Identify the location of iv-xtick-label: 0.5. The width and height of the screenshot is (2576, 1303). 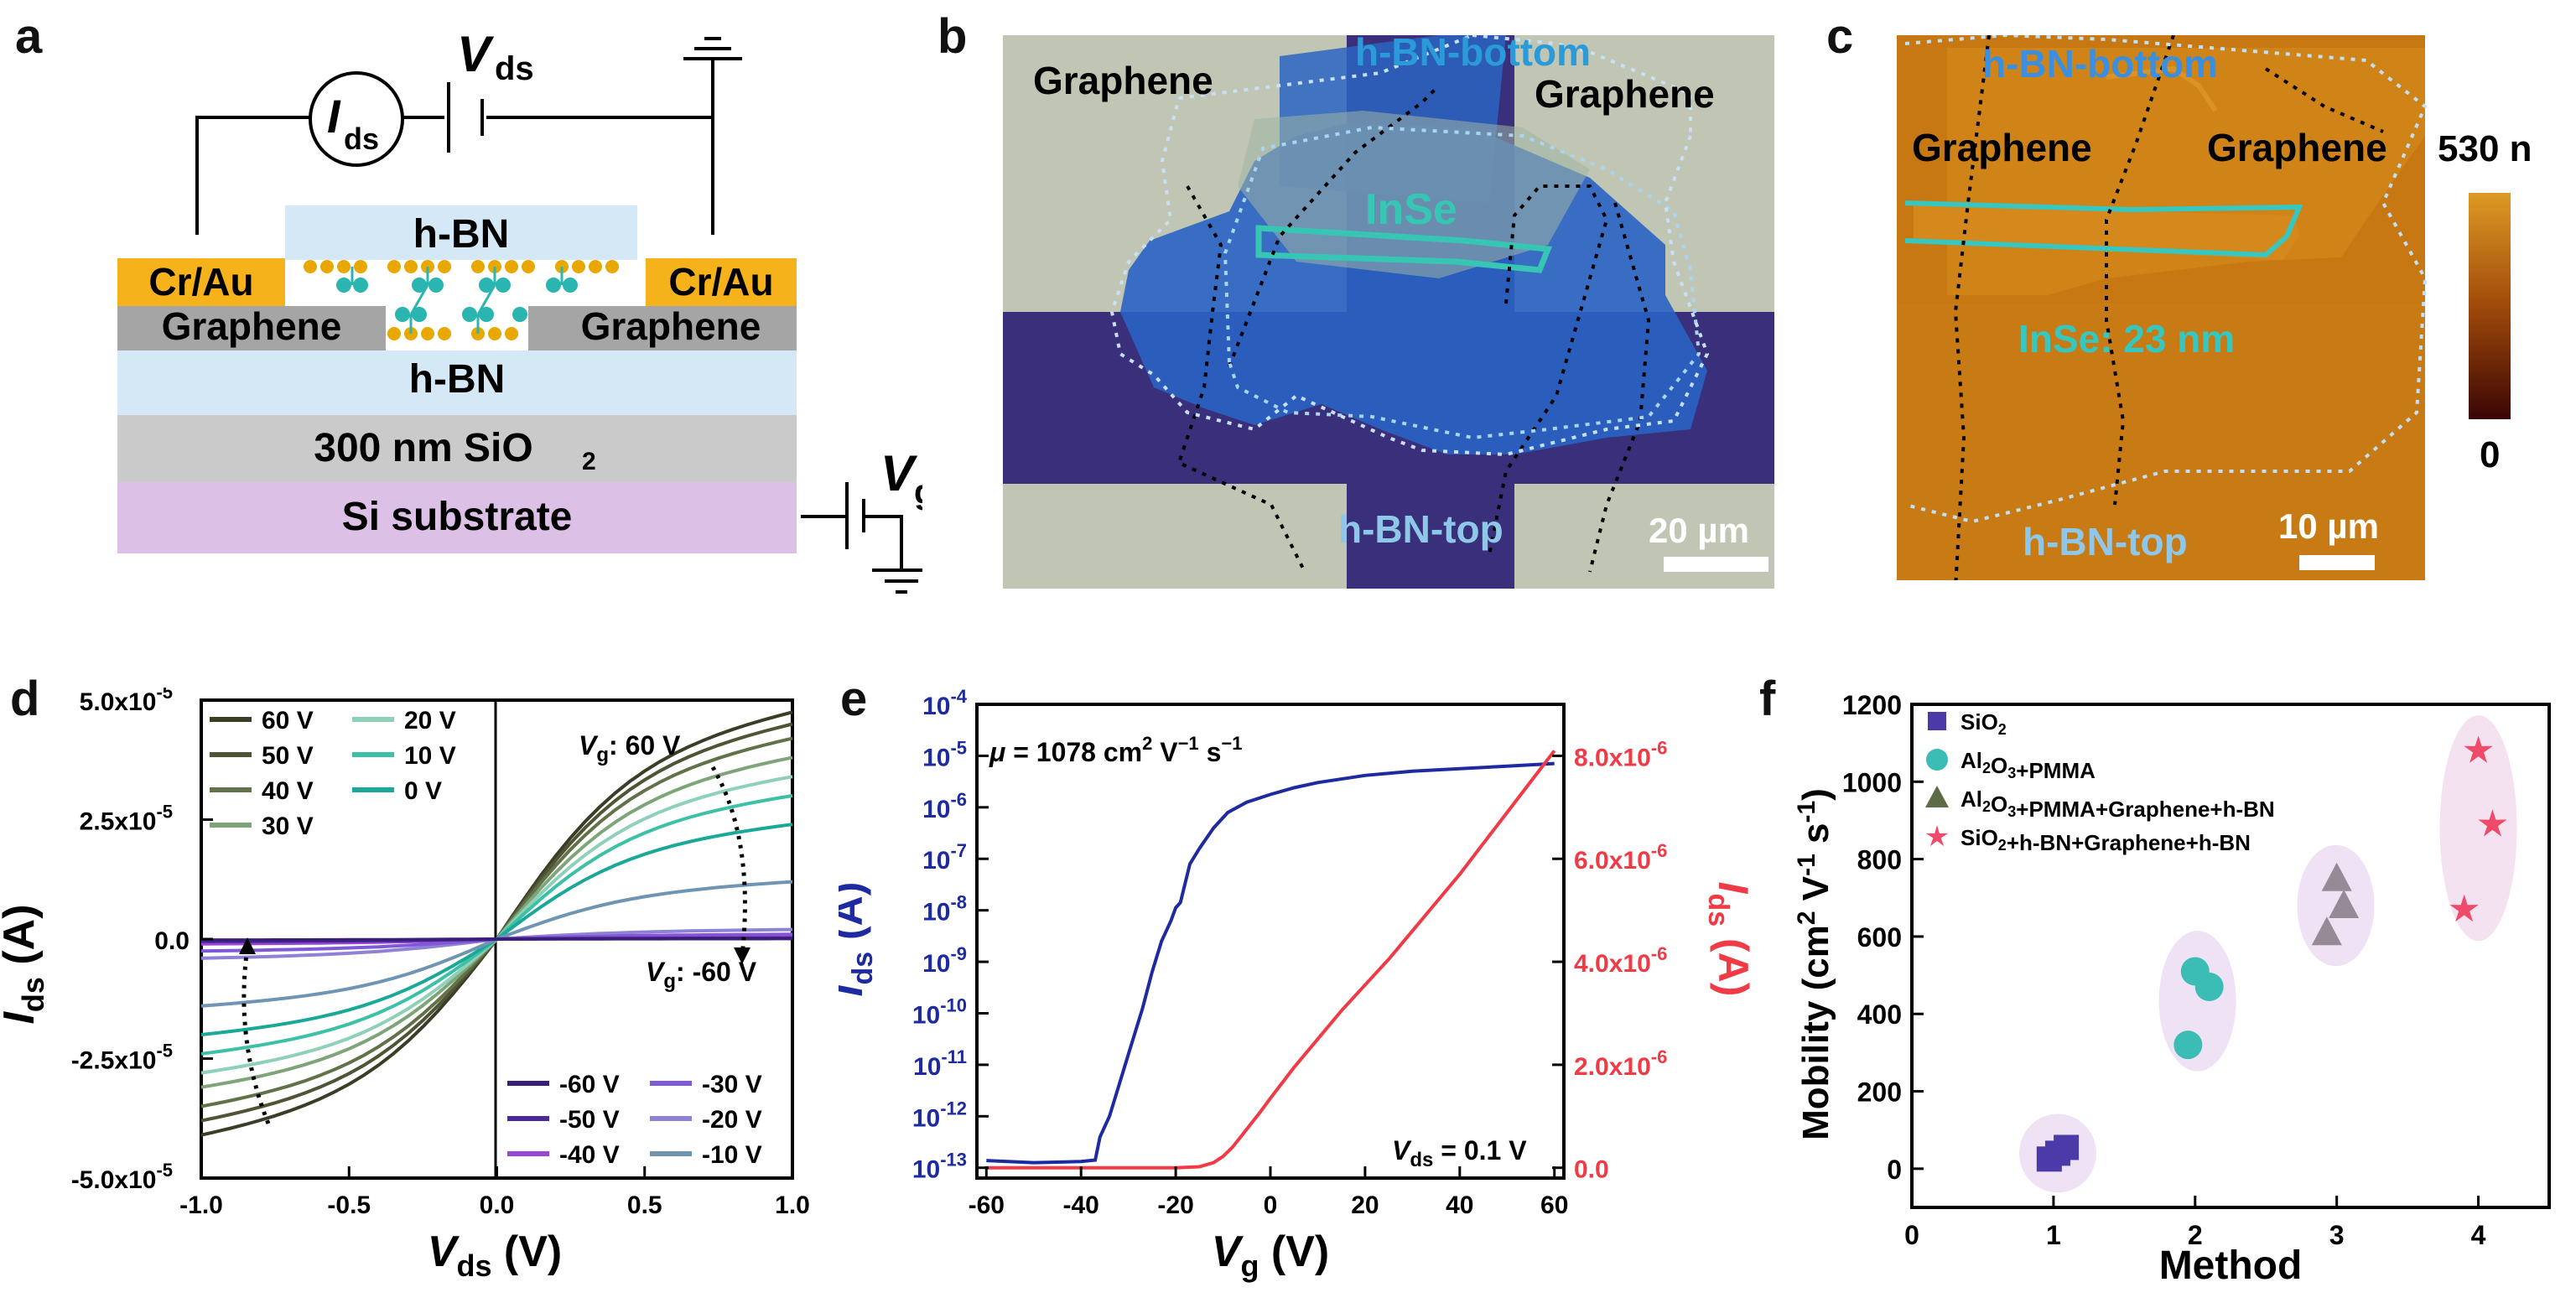
(644, 1205).